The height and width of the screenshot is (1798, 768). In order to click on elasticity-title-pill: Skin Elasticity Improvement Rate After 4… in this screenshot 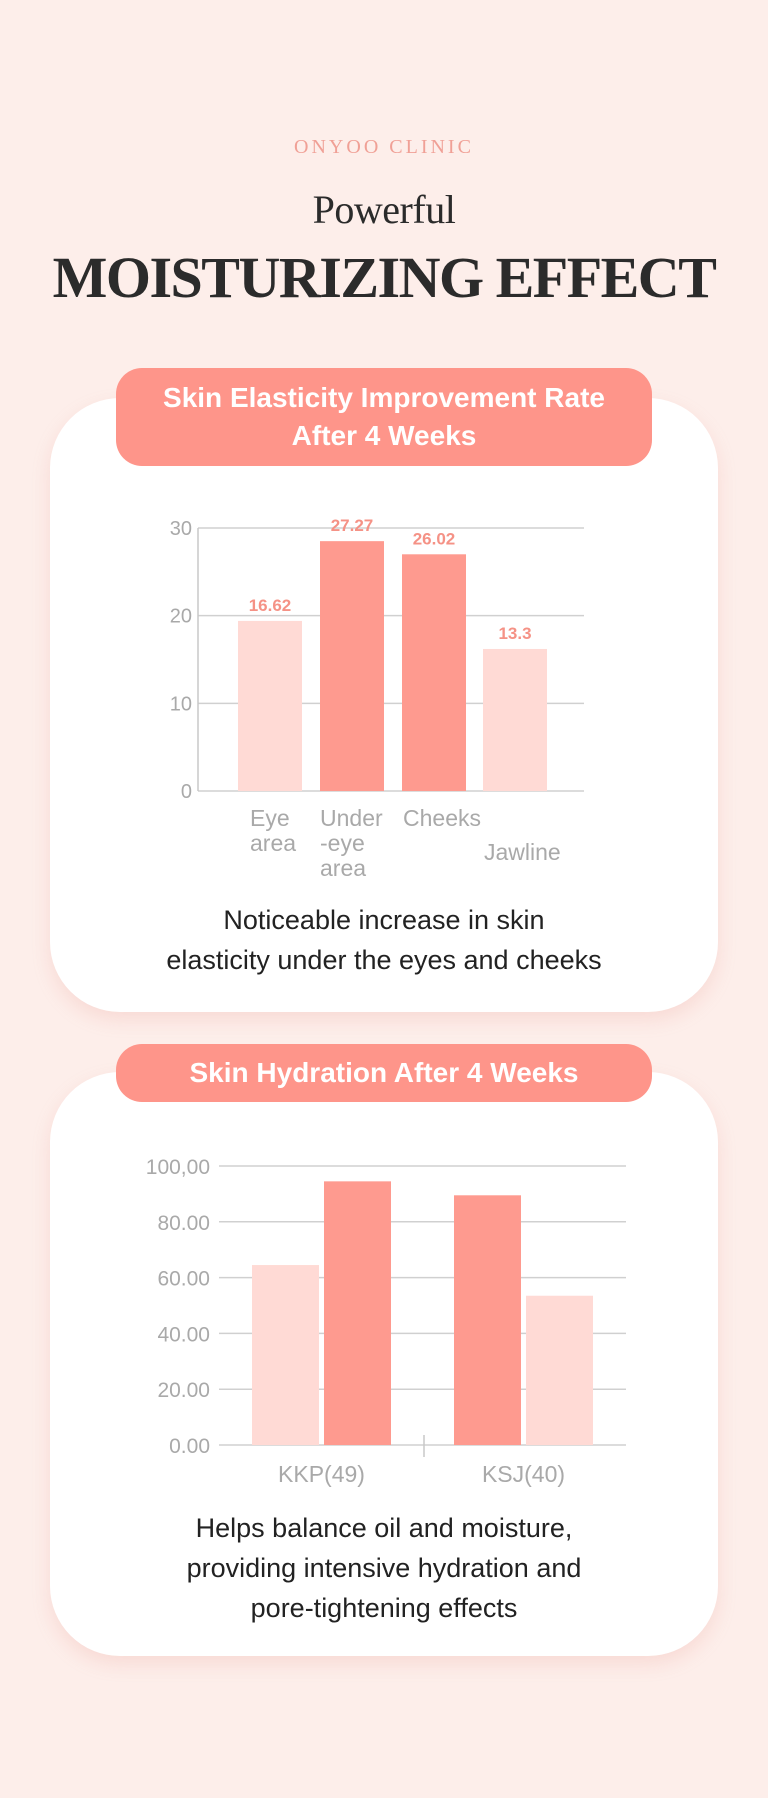, I will do `click(384, 417)`.